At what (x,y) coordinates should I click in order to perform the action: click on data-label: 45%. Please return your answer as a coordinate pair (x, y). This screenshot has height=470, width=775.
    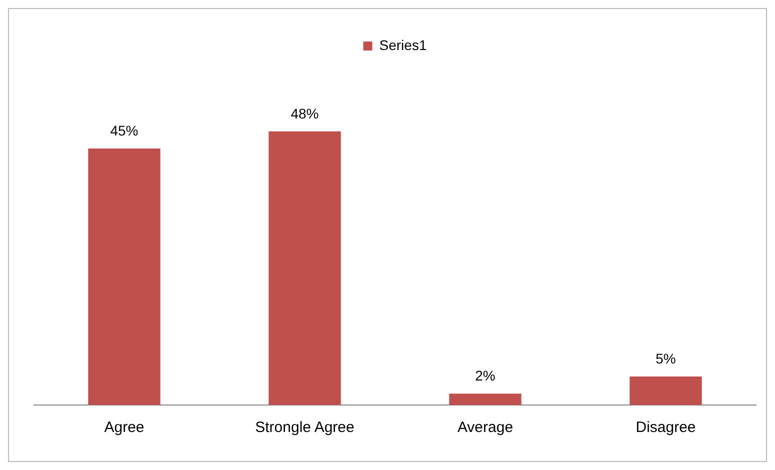
    Looking at the image, I should click on (124, 130).